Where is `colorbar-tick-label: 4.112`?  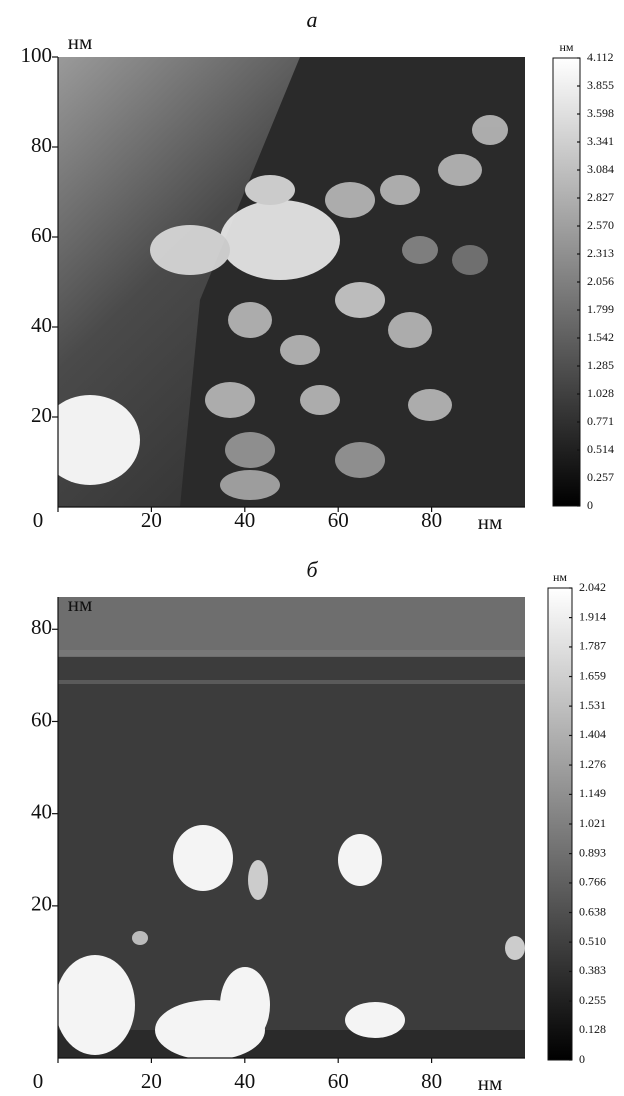 colorbar-tick-label: 4.112 is located at coordinates (600, 57).